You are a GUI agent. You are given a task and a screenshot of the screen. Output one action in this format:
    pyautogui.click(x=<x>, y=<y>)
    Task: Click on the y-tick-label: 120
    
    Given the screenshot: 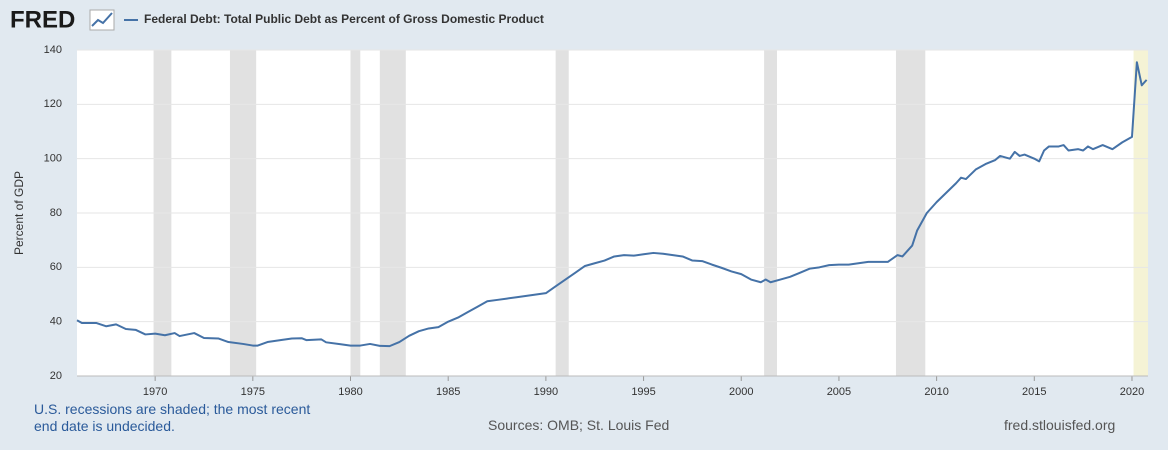 What is the action you would take?
    pyautogui.click(x=53, y=104)
    